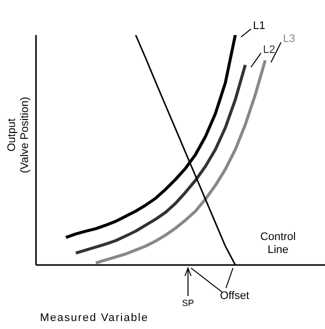 This screenshot has height=329, width=325. I want to click on legend-label: L1, so click(259, 26).